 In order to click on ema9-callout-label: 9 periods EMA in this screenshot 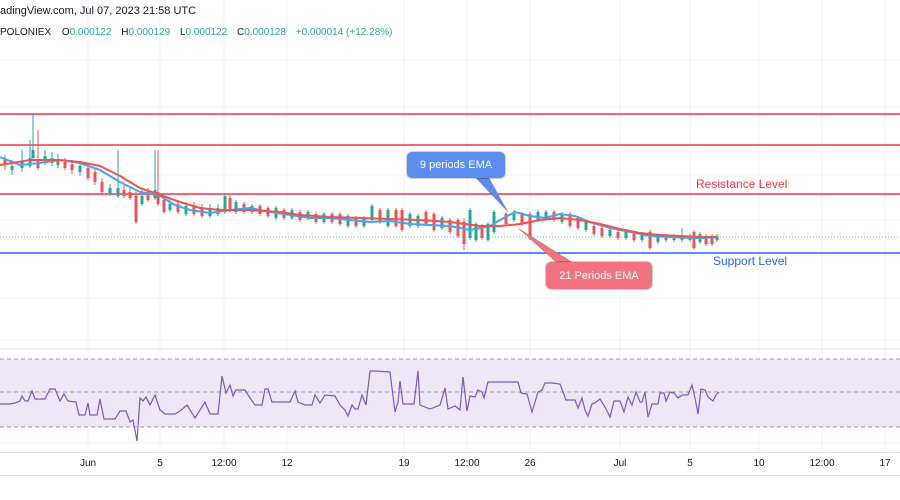, I will do `click(456, 165)`.